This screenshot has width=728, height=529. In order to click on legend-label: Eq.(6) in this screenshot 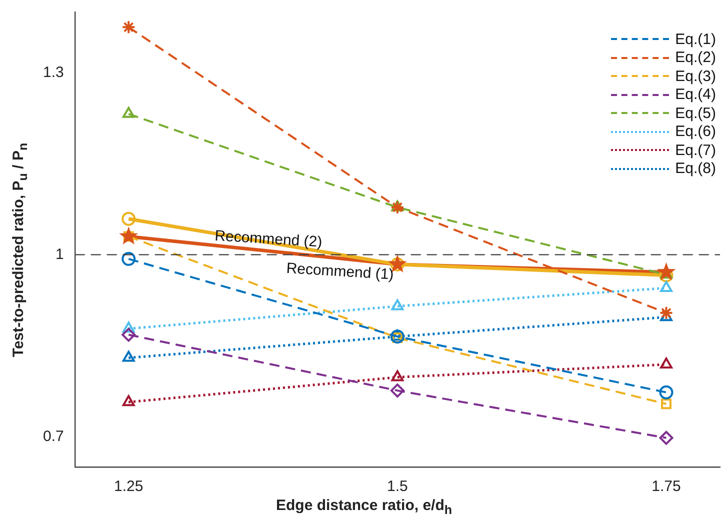, I will do `click(695, 131)`.